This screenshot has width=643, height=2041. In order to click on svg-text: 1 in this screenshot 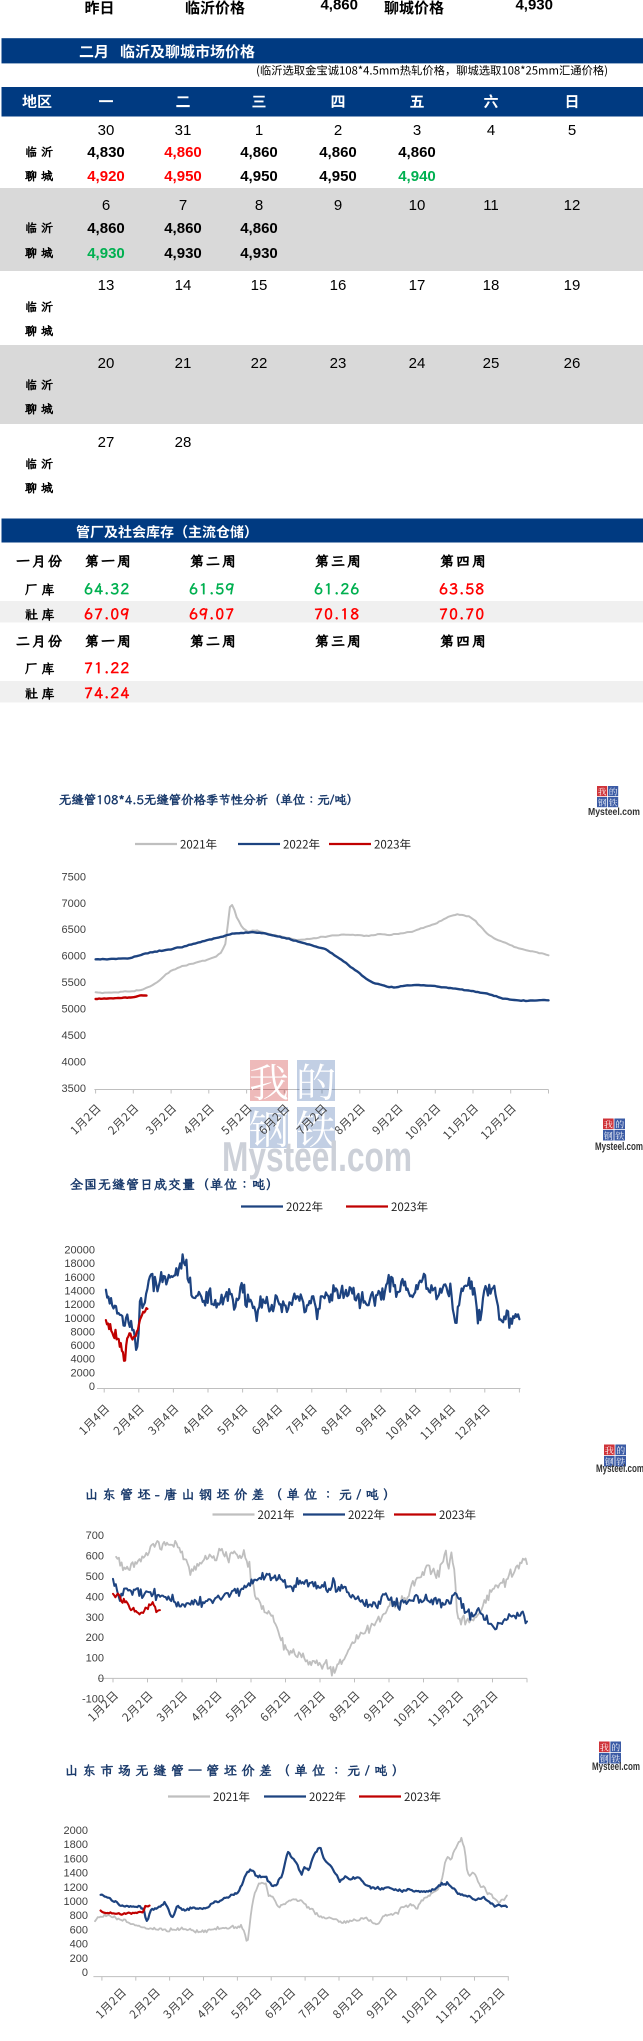, I will do `click(259, 130)`.